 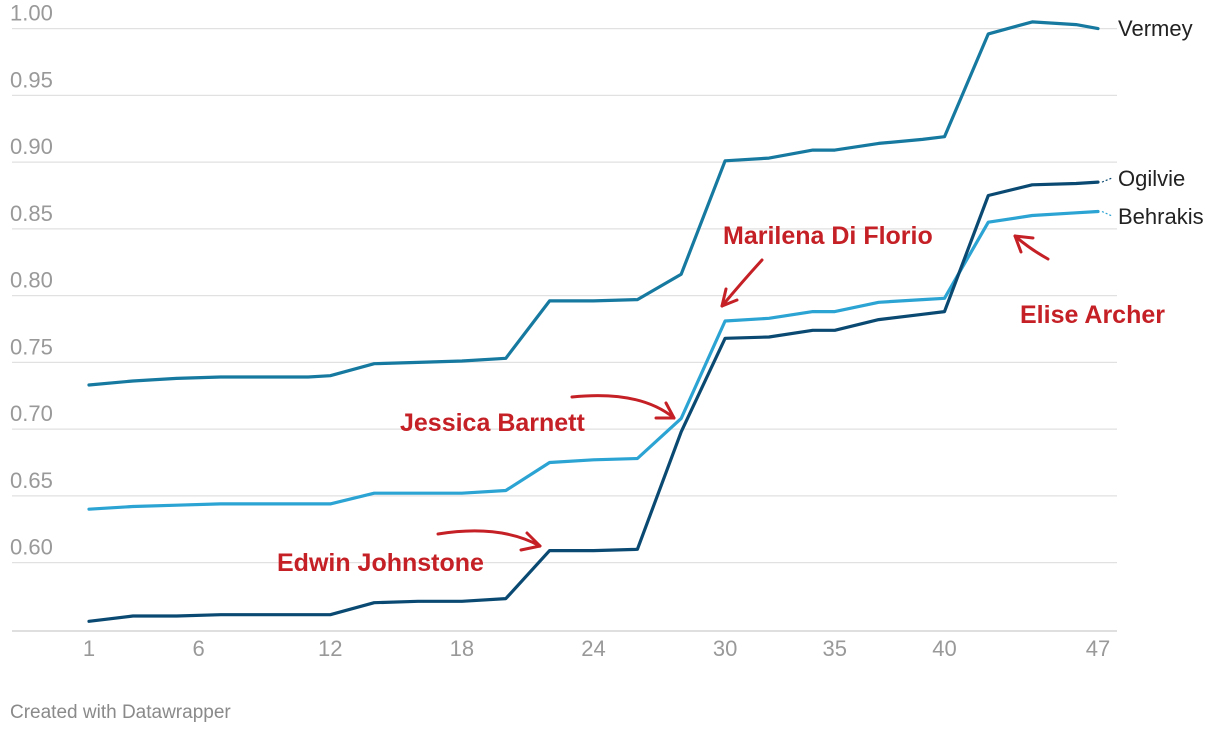 I want to click on y-axis-ticks: 0.60 0.65 0.70 0.75 0.80 0.85 0.90 0.95 1.00, so click(x=31, y=280).